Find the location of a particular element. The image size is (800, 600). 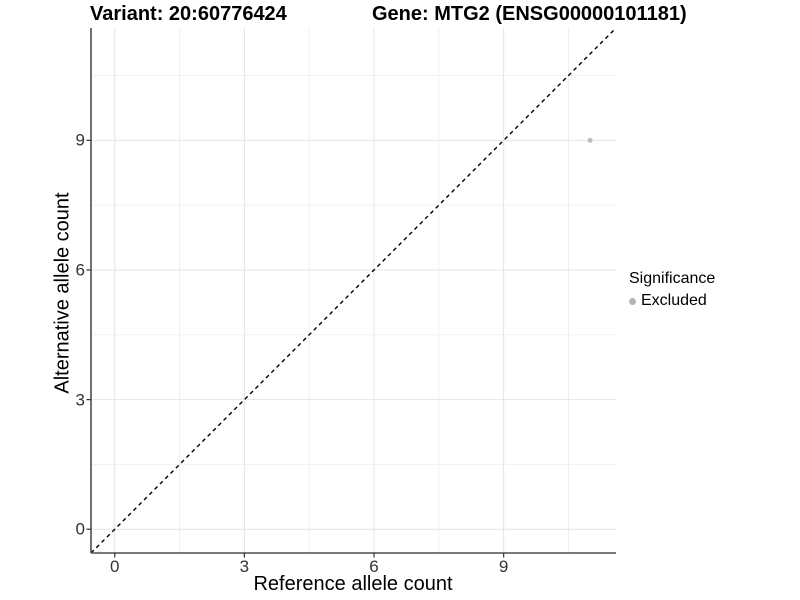

x-tick-label: 0 is located at coordinates (115, 566).